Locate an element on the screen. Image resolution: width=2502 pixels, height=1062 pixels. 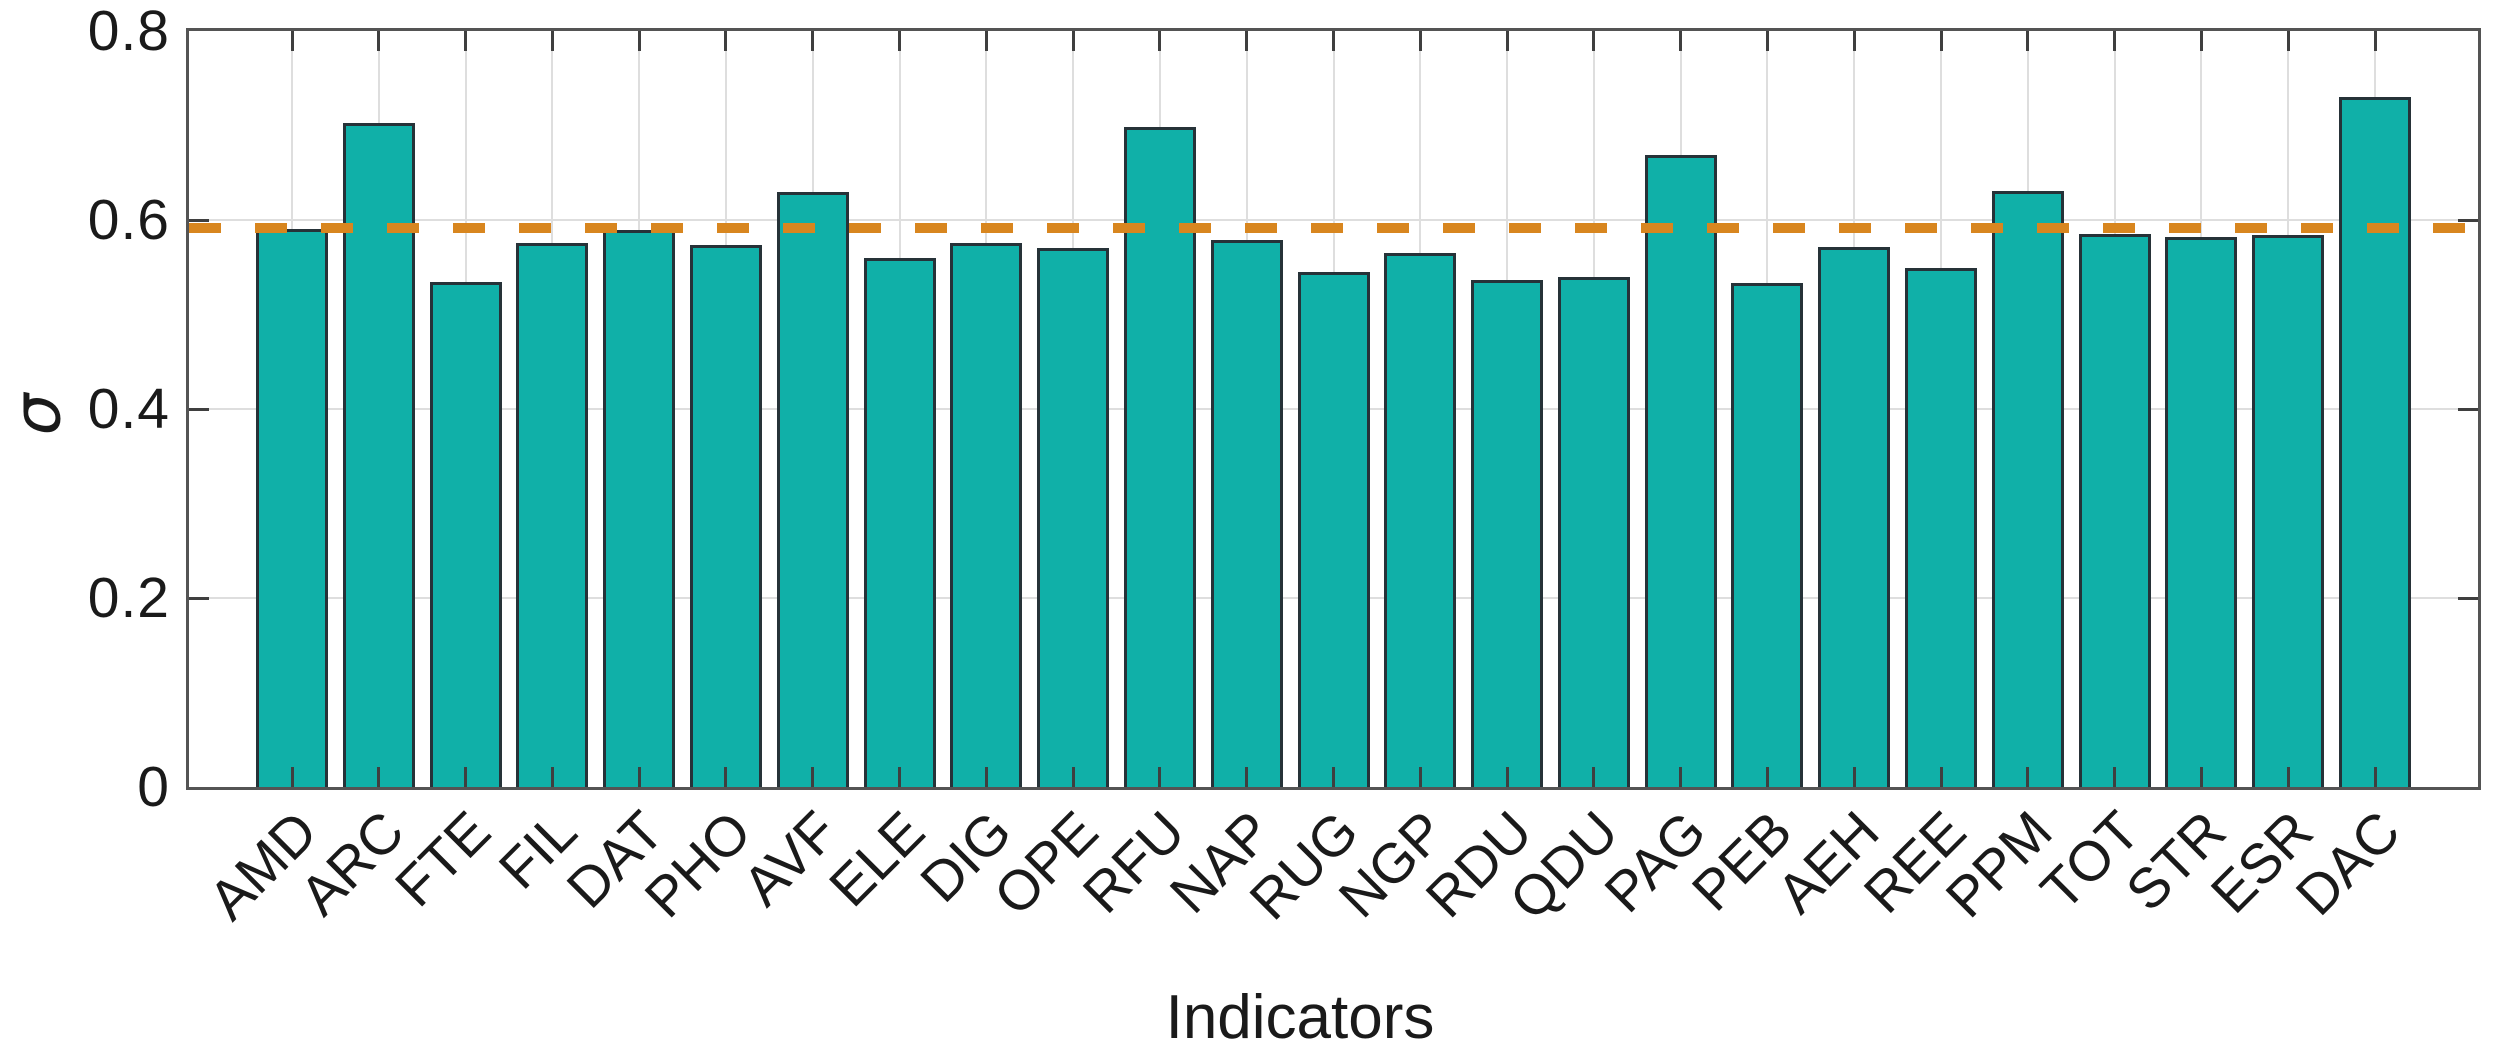
gridline-horizontal is located at coordinates (1333, 220).